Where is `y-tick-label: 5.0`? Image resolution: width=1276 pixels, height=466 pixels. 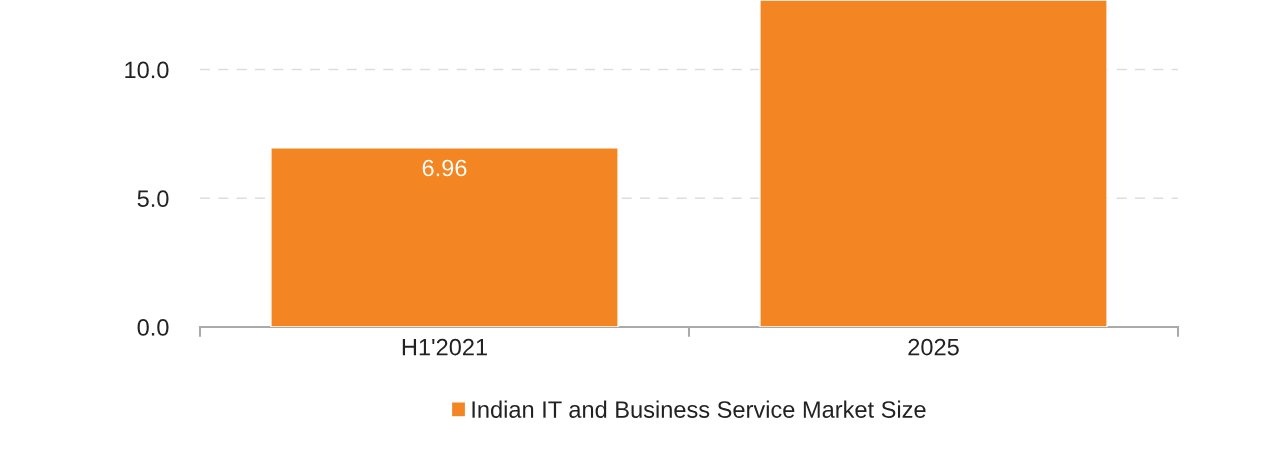 y-tick-label: 5.0 is located at coordinates (153, 199).